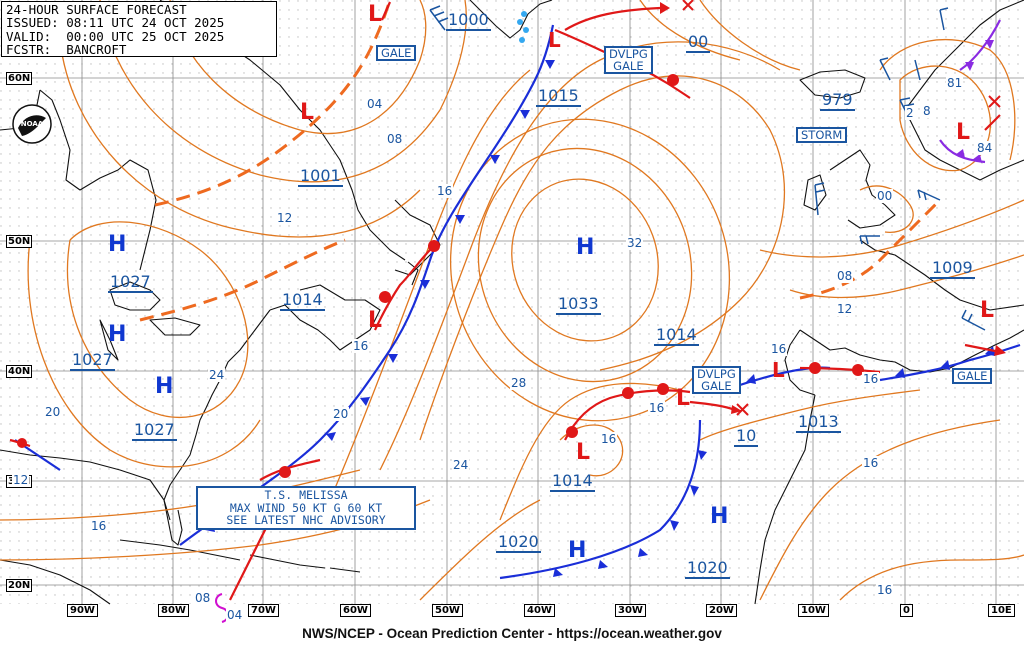 This screenshot has width=1024, height=652. I want to click on pressure-label-1009: 1009, so click(952, 268).